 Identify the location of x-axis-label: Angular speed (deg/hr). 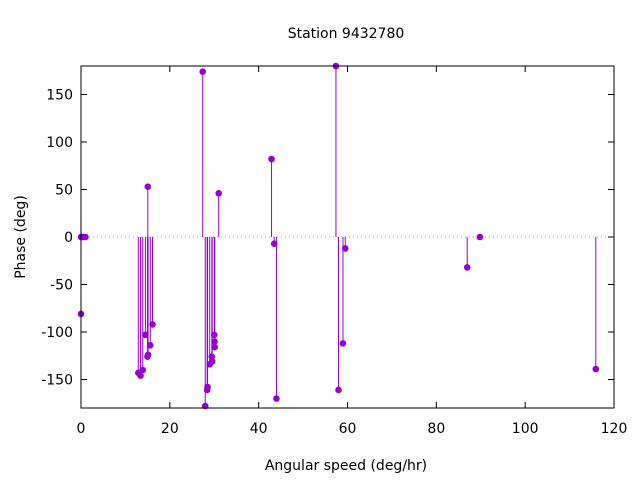
(346, 466).